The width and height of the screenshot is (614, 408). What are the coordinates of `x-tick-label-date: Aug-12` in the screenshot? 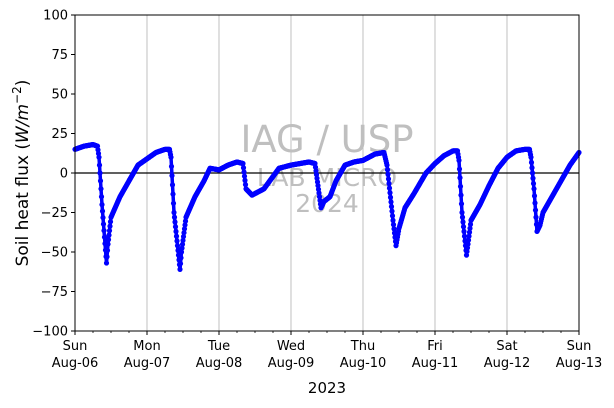 It's located at (507, 363).